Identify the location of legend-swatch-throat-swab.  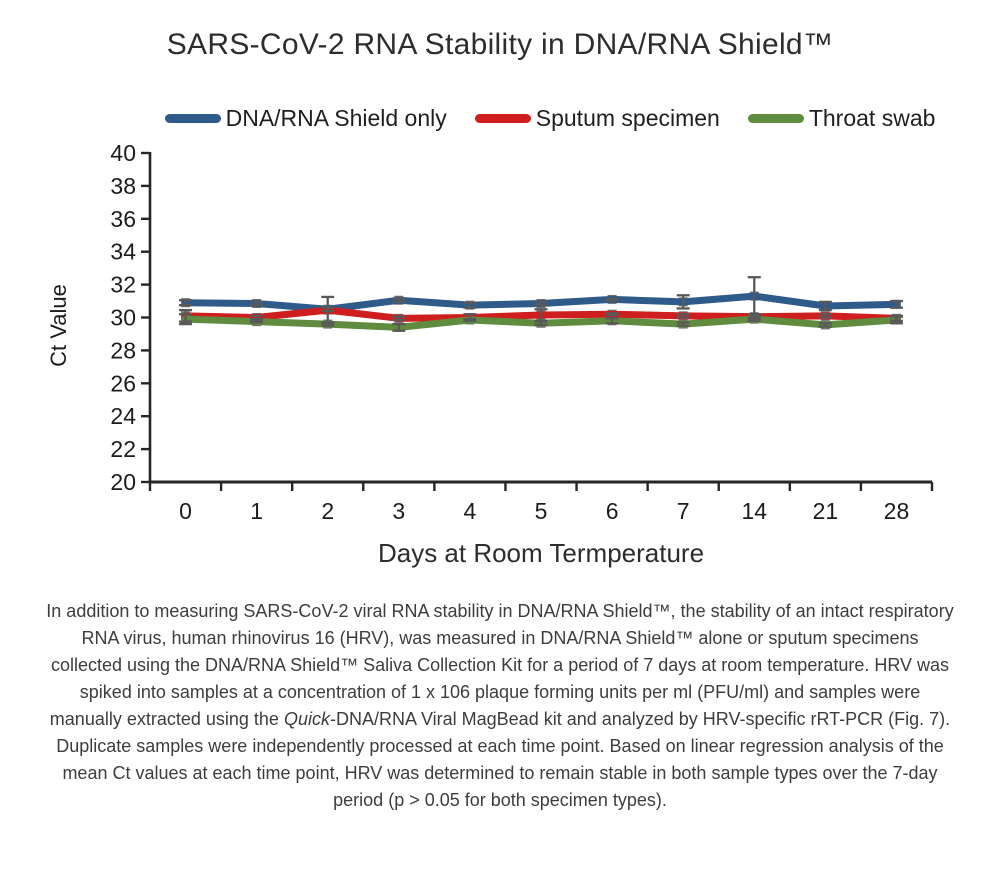
(775, 118).